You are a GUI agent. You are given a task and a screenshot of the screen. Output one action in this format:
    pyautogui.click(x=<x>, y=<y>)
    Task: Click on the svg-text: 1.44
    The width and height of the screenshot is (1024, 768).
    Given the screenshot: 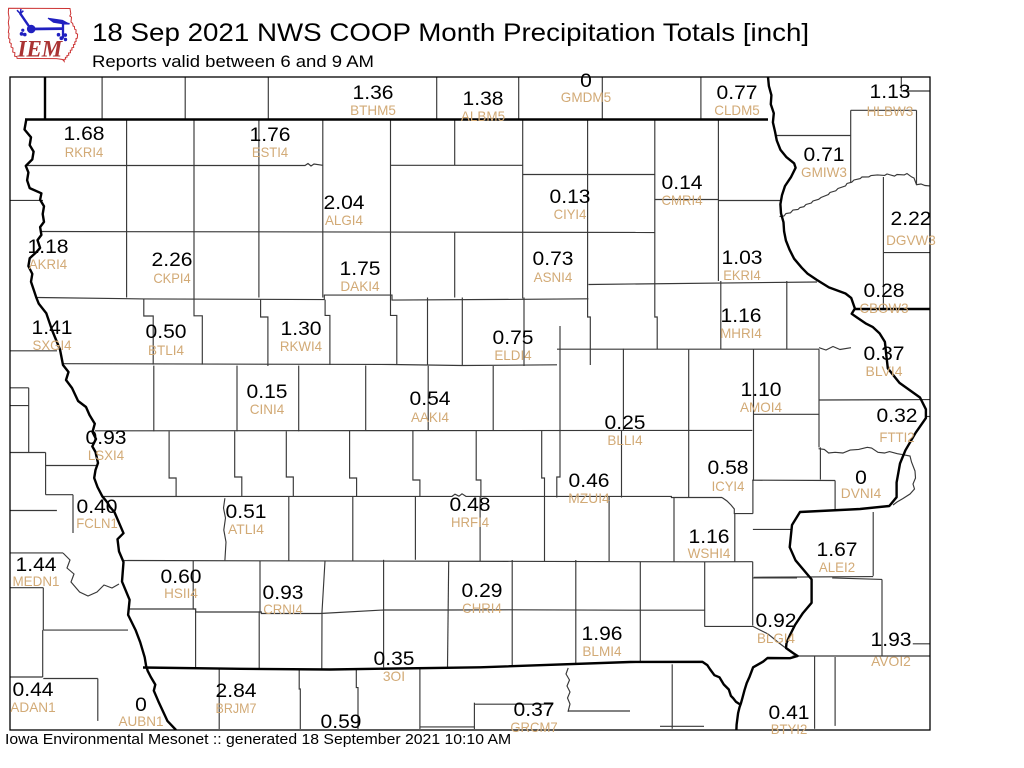 What is the action you would take?
    pyautogui.click(x=36, y=565)
    